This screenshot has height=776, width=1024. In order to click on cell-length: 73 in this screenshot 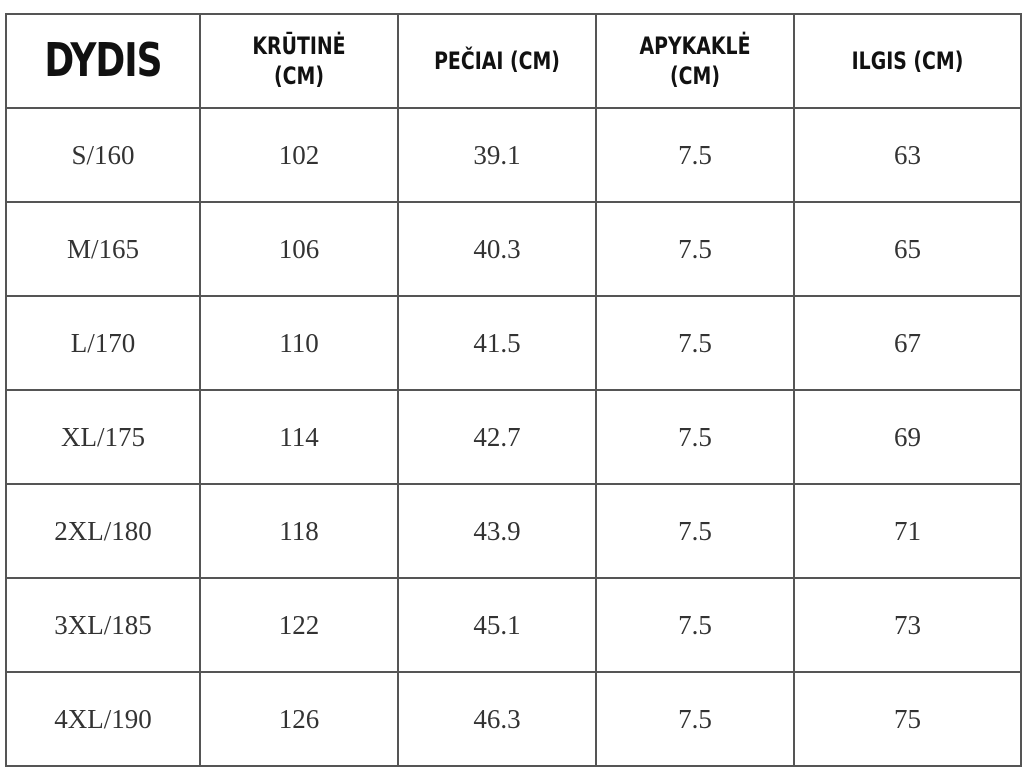, I will do `click(907, 625)`.